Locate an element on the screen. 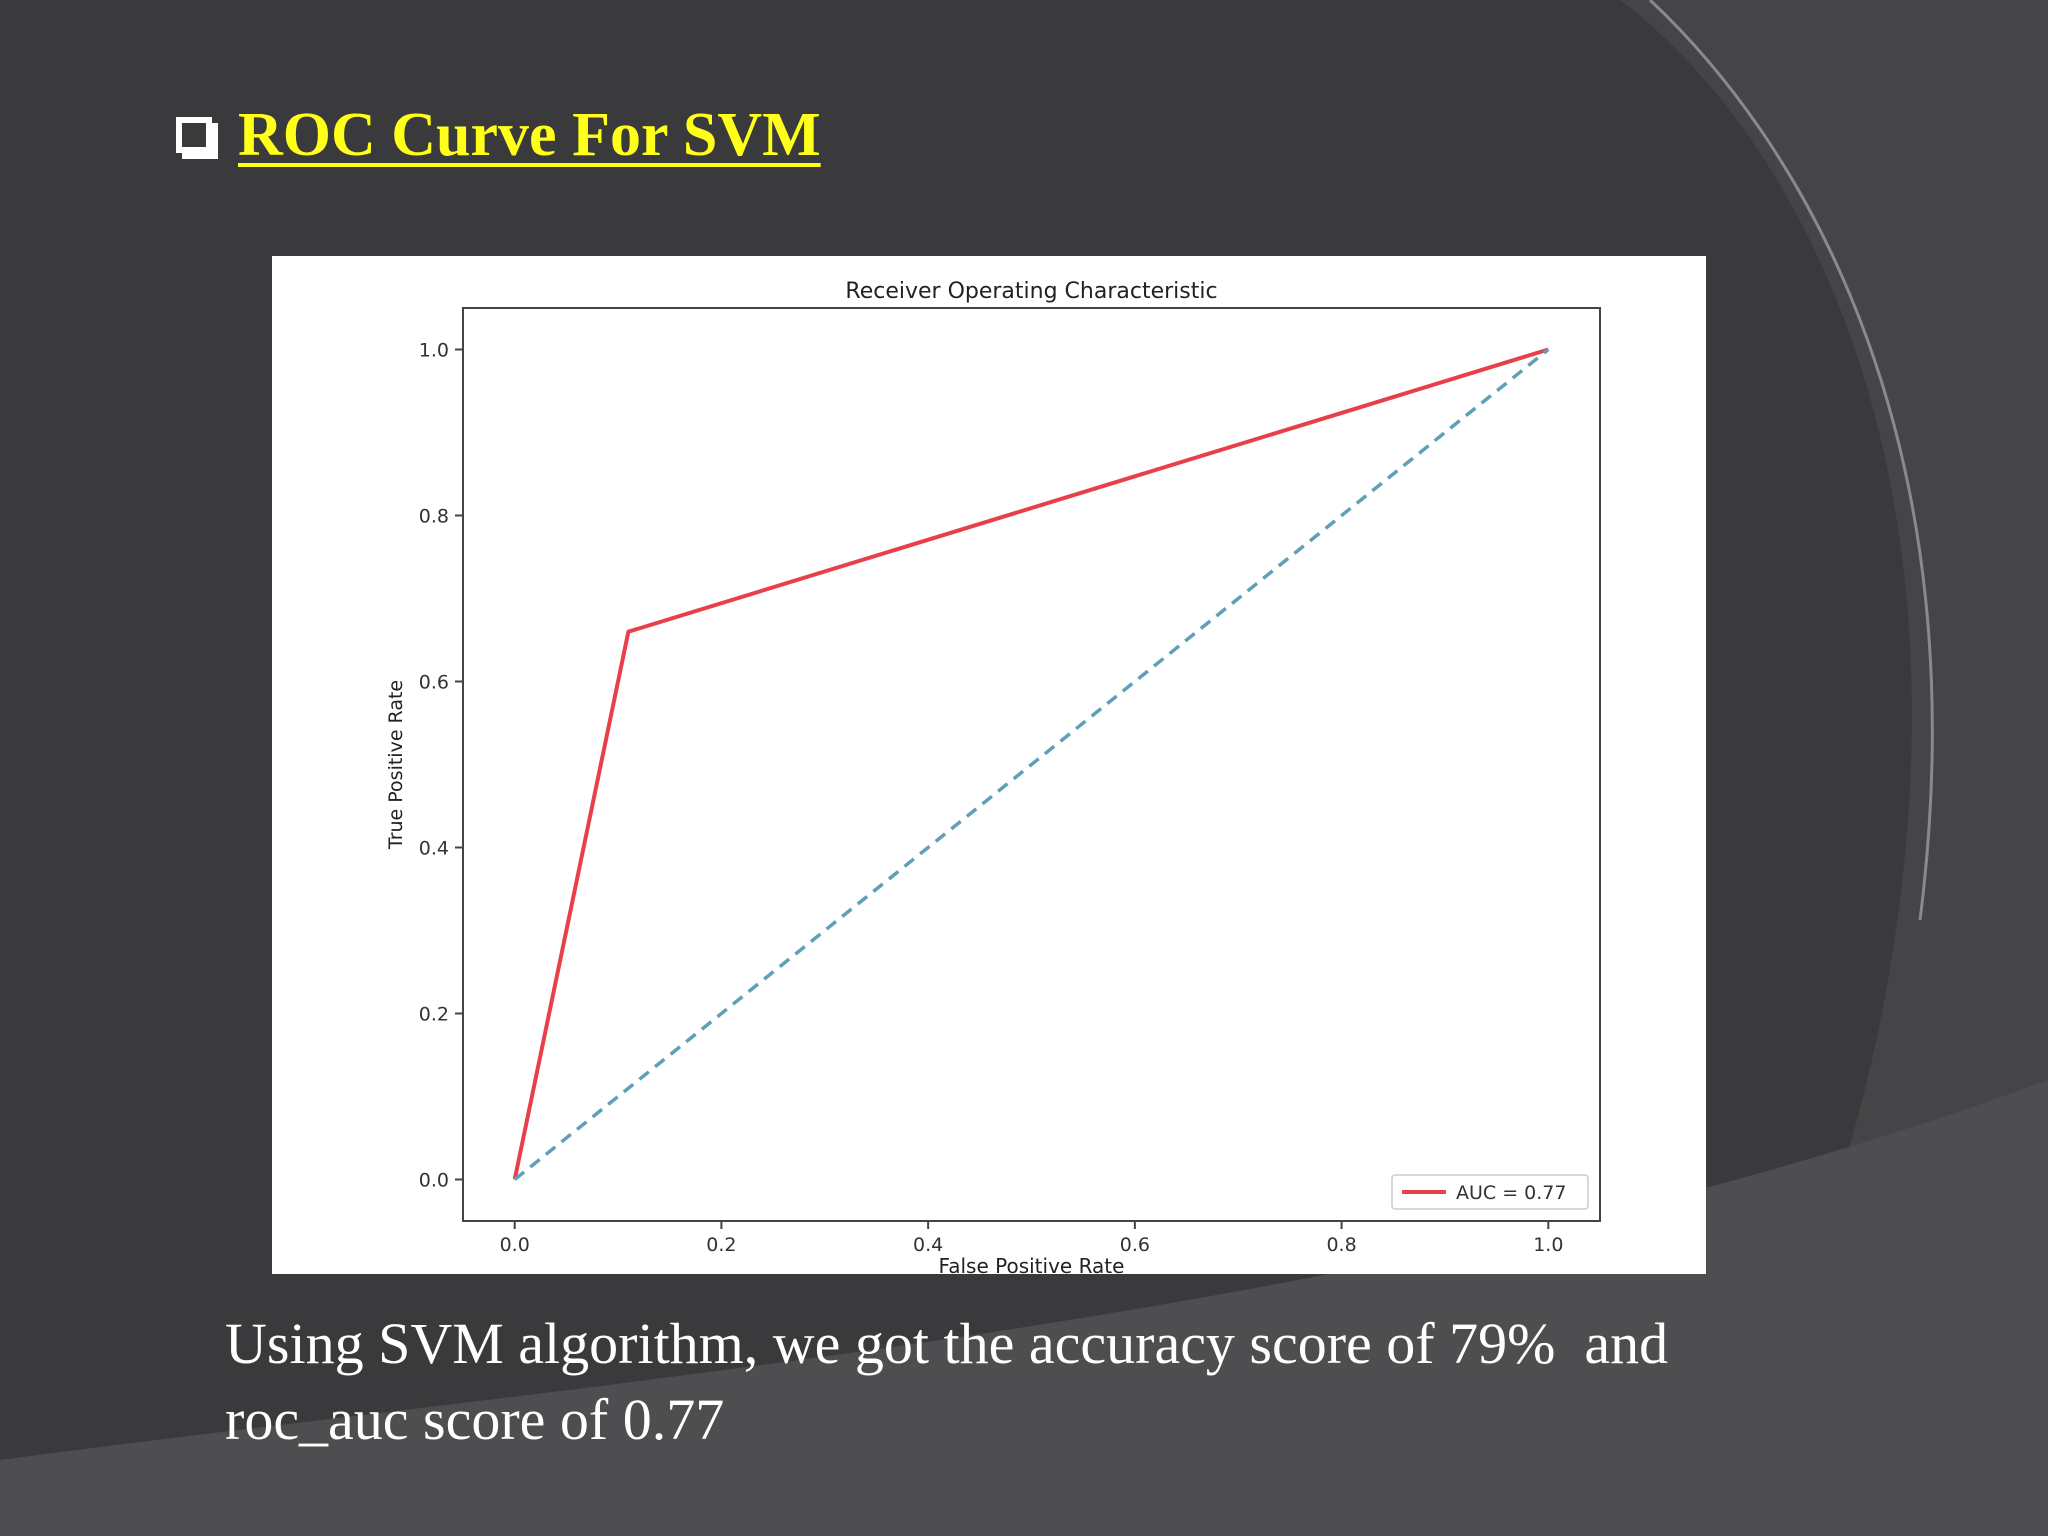  legend-box is located at coordinates (1490, 1192).